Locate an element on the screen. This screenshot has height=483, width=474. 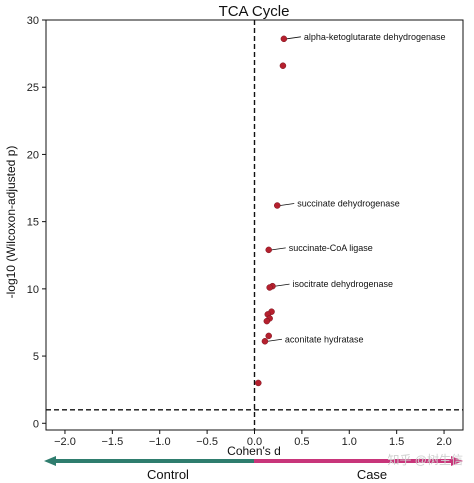
y-tick-label: 20 is located at coordinates (33, 155).